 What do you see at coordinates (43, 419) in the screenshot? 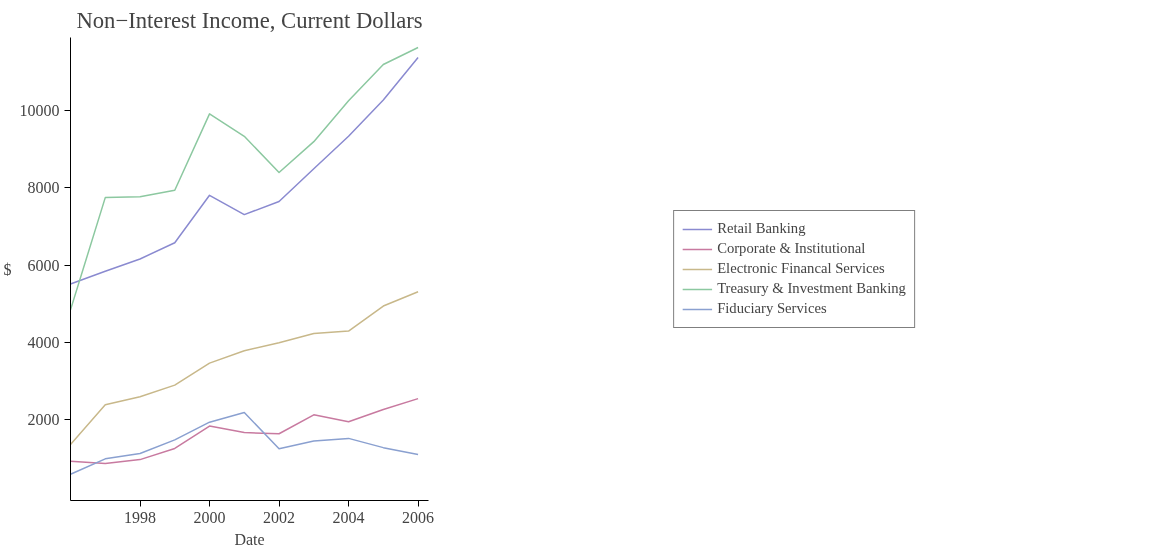
I see `y-tick-label: 2000` at bounding box center [43, 419].